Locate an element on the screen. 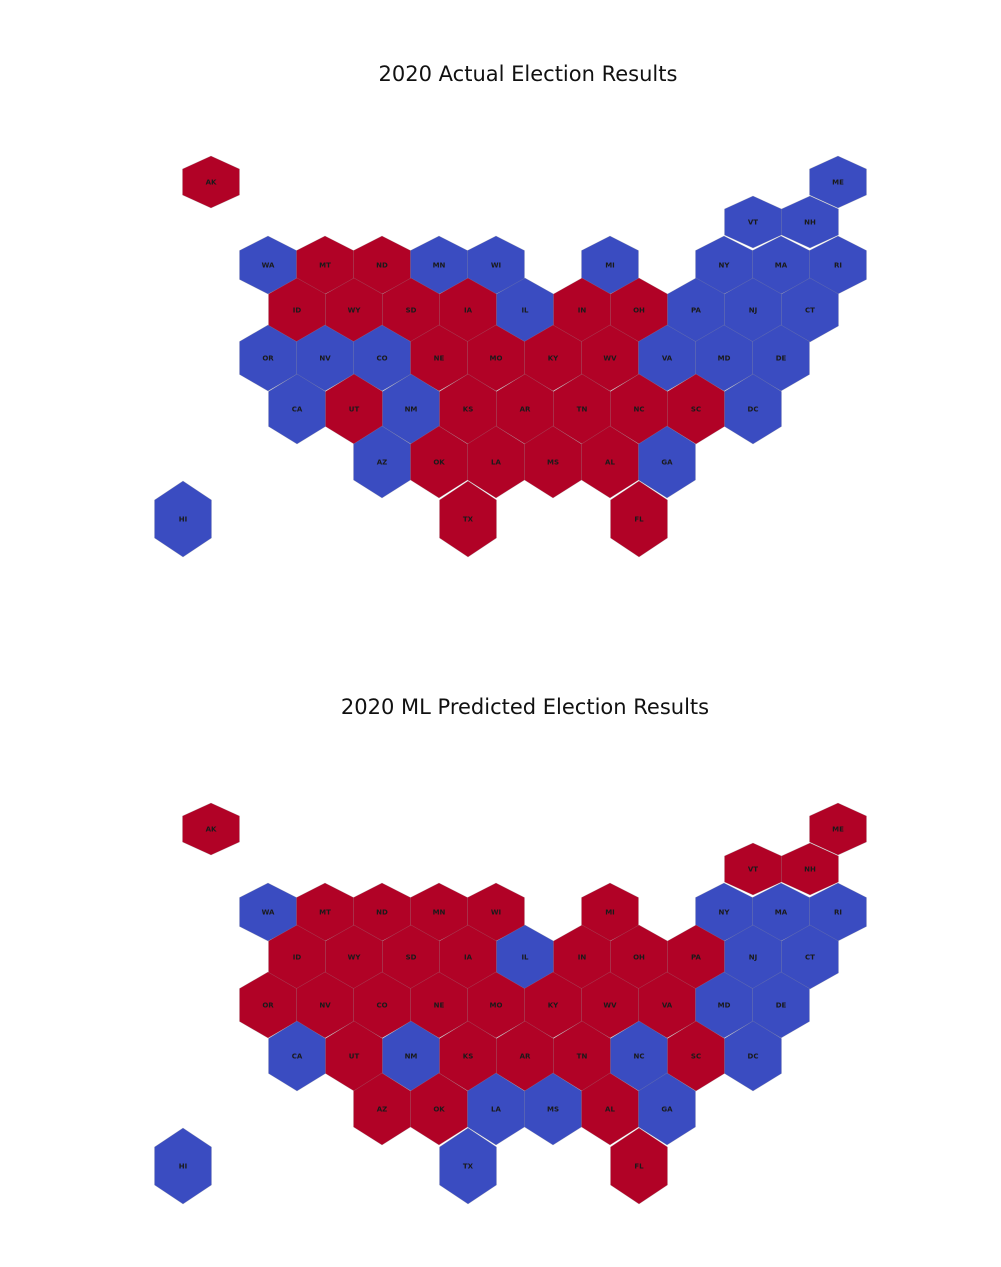 The image size is (1001, 1267). state-hex-de is located at coordinates (781, 358).